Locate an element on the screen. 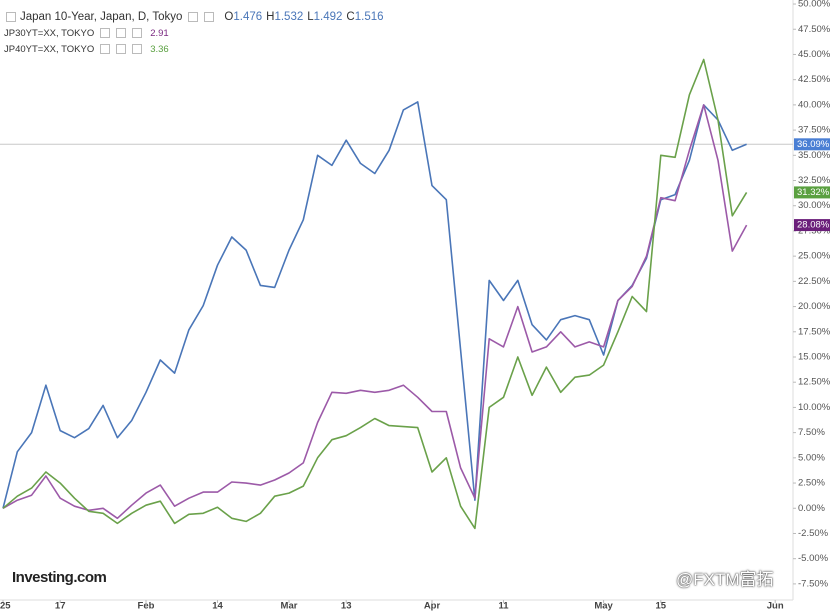  y-tick-label: 20.00% is located at coordinates (814, 306).